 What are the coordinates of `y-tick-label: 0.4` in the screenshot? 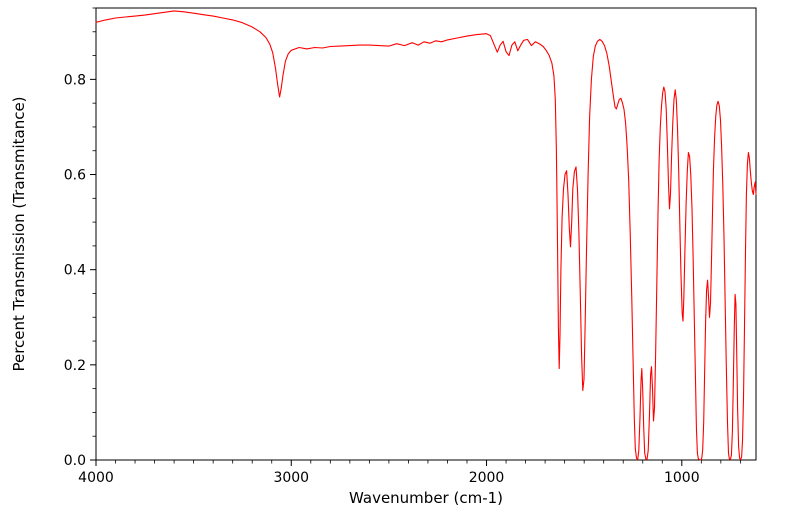 It's located at (75, 271).